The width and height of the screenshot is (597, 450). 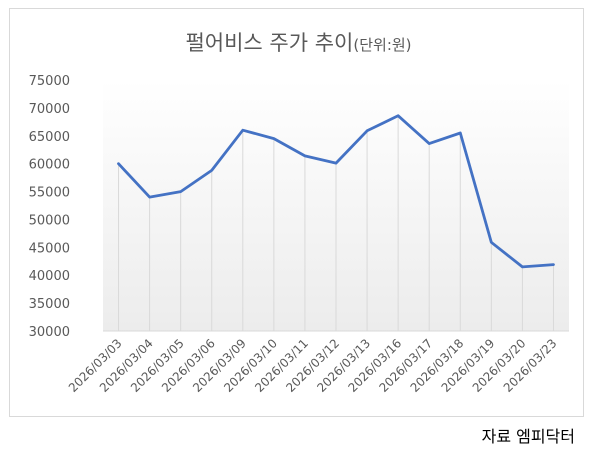 What do you see at coordinates (49, 81) in the screenshot?
I see `y-tick-label: 75000` at bounding box center [49, 81].